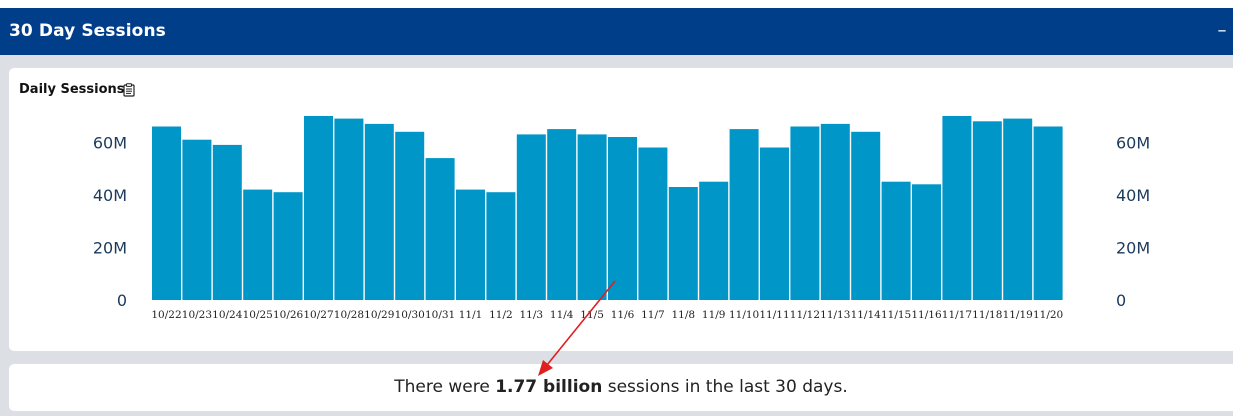 The image size is (1233, 416). I want to click on x-tick-label: 10/30, so click(410, 315).